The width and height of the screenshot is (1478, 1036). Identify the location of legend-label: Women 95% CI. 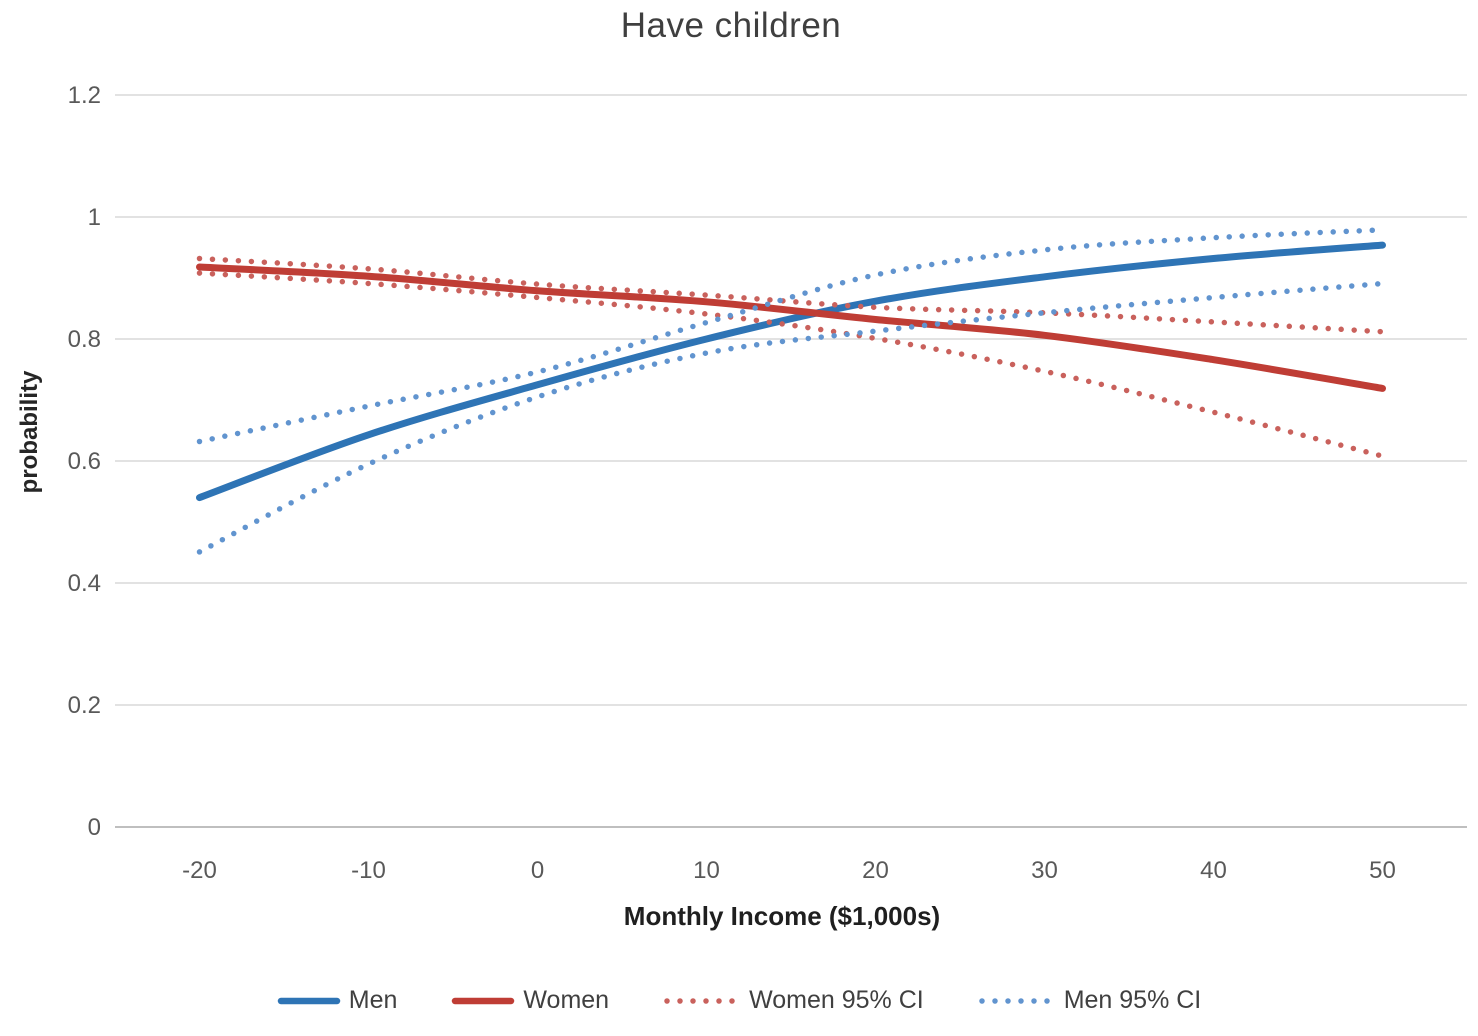
(836, 1000).